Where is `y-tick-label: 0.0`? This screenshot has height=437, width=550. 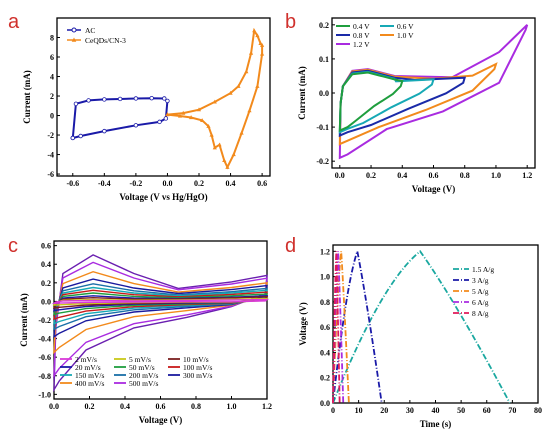
y-tick-label: 0.0 is located at coordinates (46, 301).